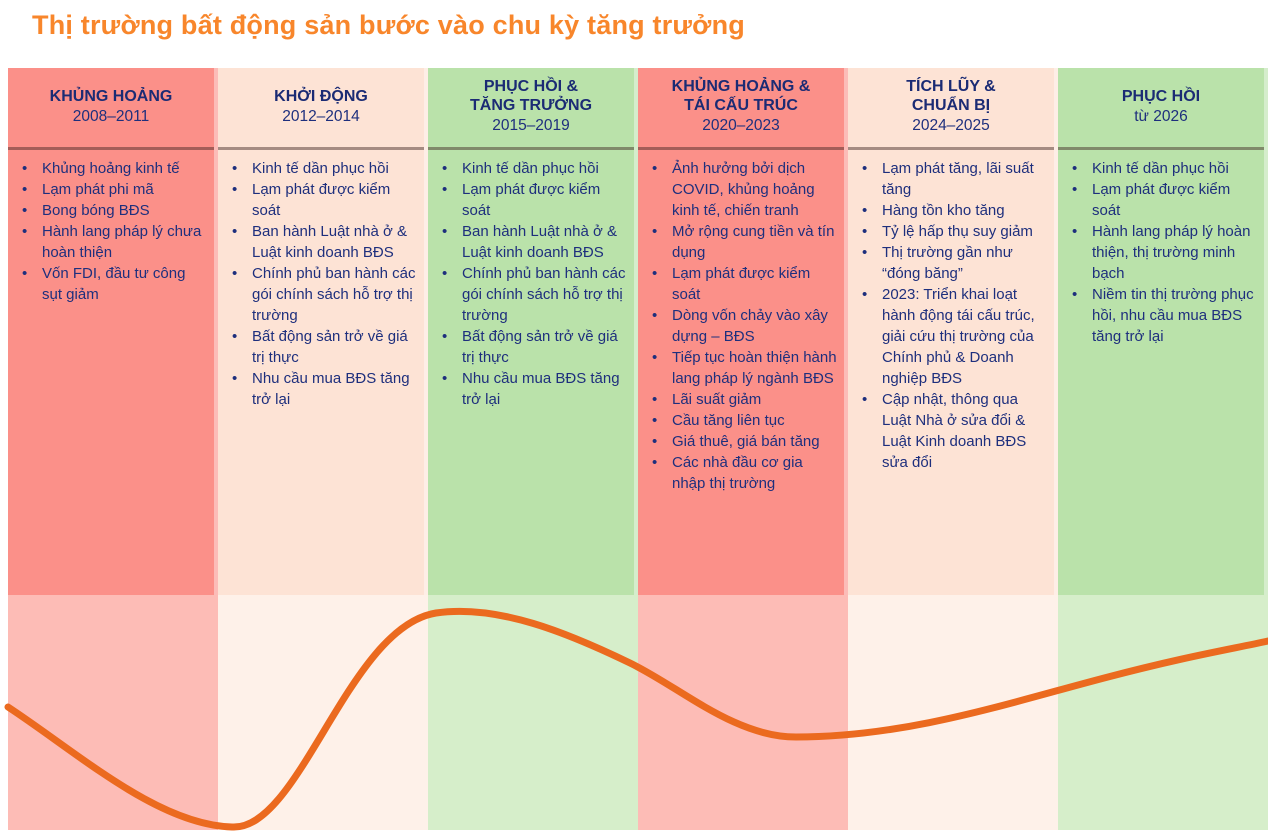 Image resolution: width=1268 pixels, height=836 pixels. Describe the element at coordinates (954, 179) in the screenshot. I see `list-item: Lạm phát tăng, lãi suất tăng` at that location.